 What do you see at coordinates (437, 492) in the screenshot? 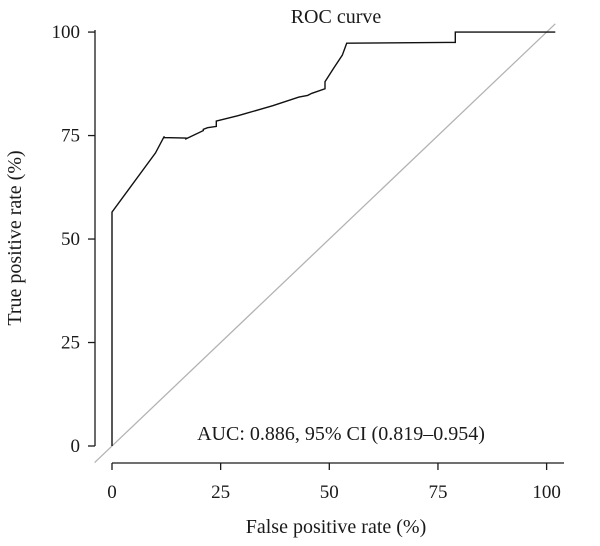
I see `x-tick-label: 75` at bounding box center [437, 492].